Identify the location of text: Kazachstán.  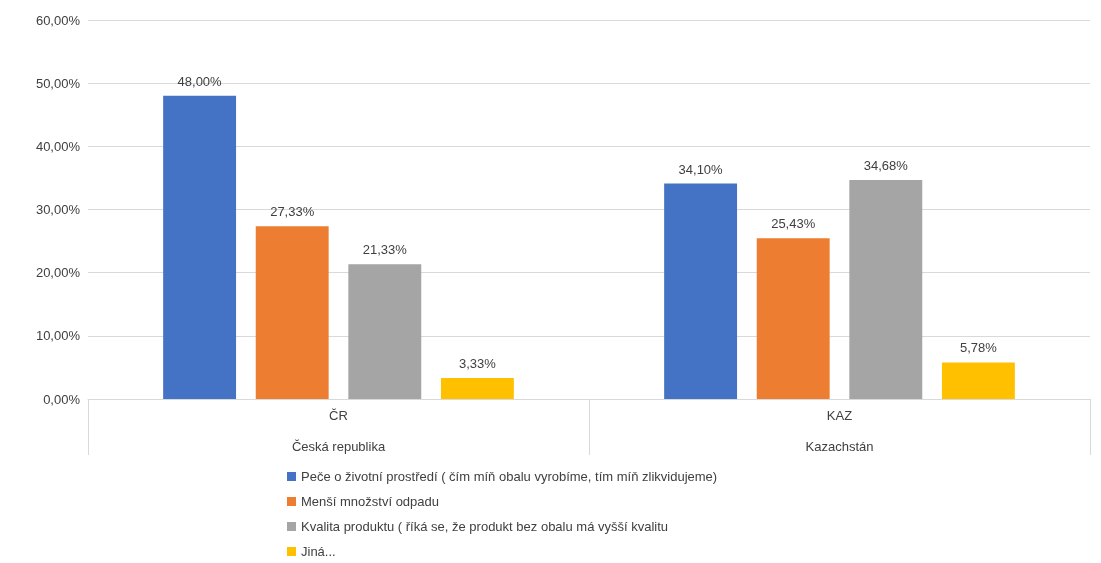
(839, 446).